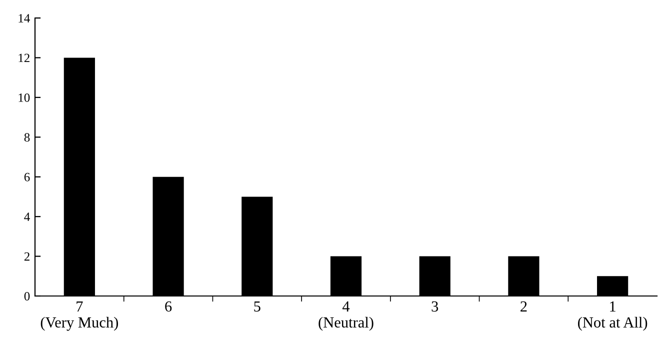 The height and width of the screenshot is (355, 668). What do you see at coordinates (24, 18) in the screenshot?
I see `y-tick-label: 14` at bounding box center [24, 18].